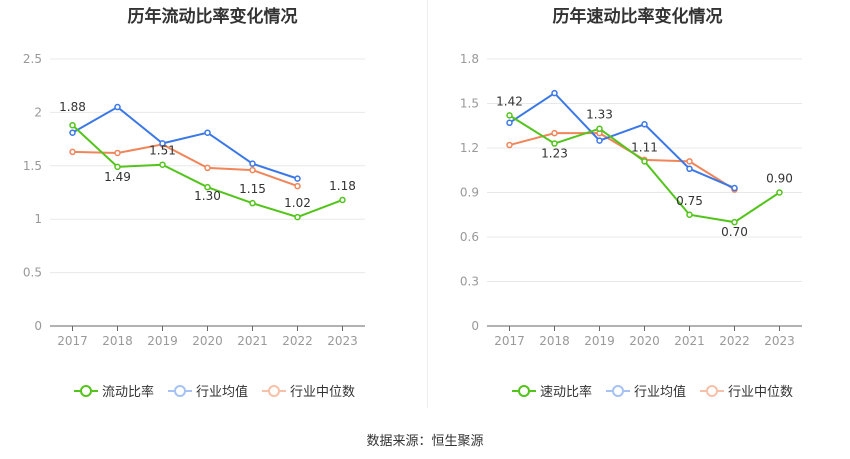 The image size is (850, 459). I want to click on current-ratio-title: 历年流动比率变化情况, so click(212, 17).